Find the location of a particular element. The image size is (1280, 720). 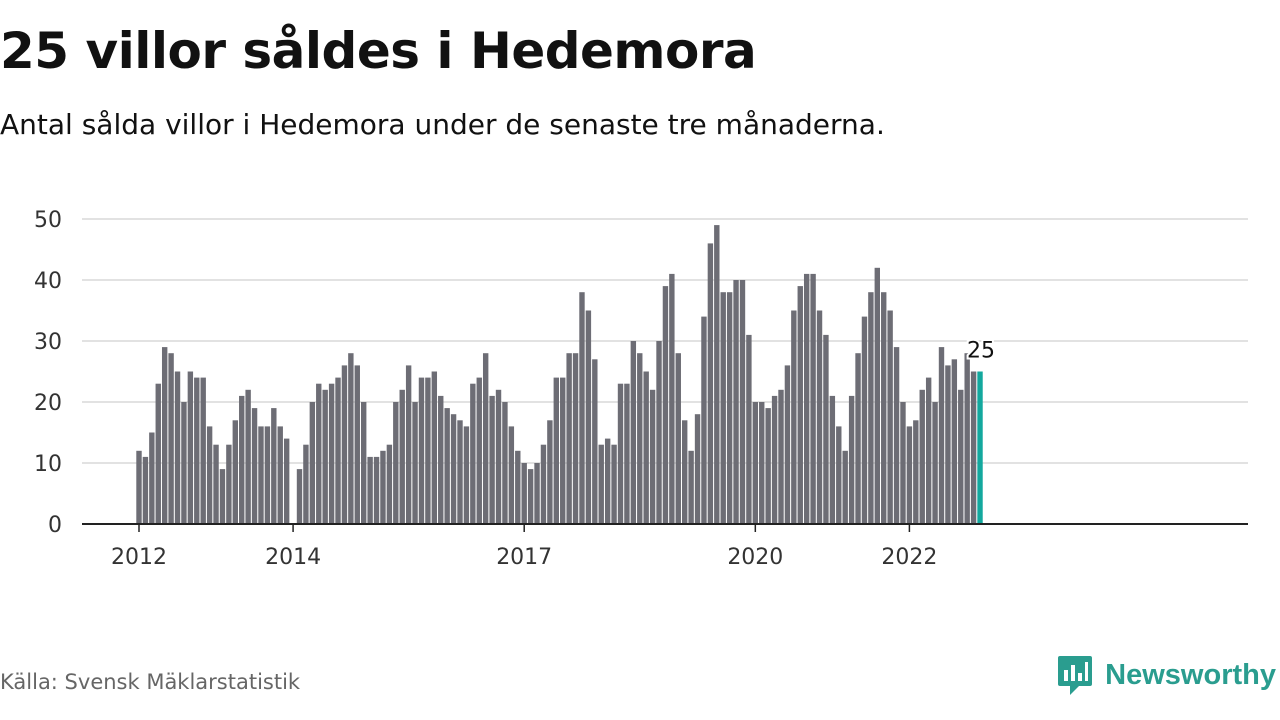

y-tick-label: 40 is located at coordinates (48, 281).